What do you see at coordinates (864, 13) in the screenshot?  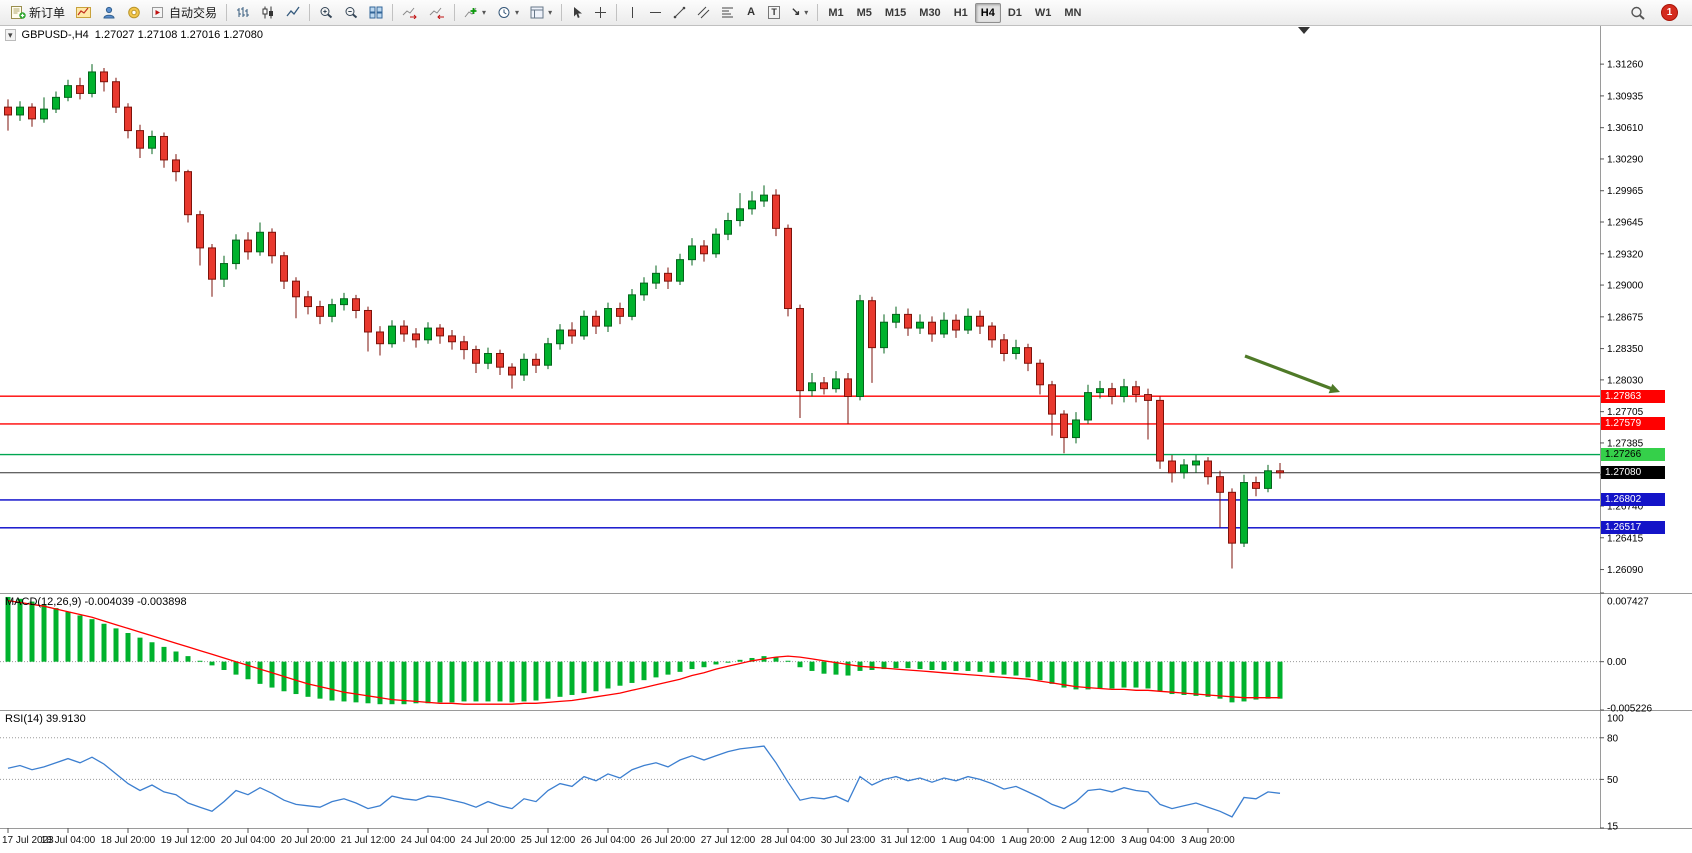 I see `timeframe-m5-button: M5` at bounding box center [864, 13].